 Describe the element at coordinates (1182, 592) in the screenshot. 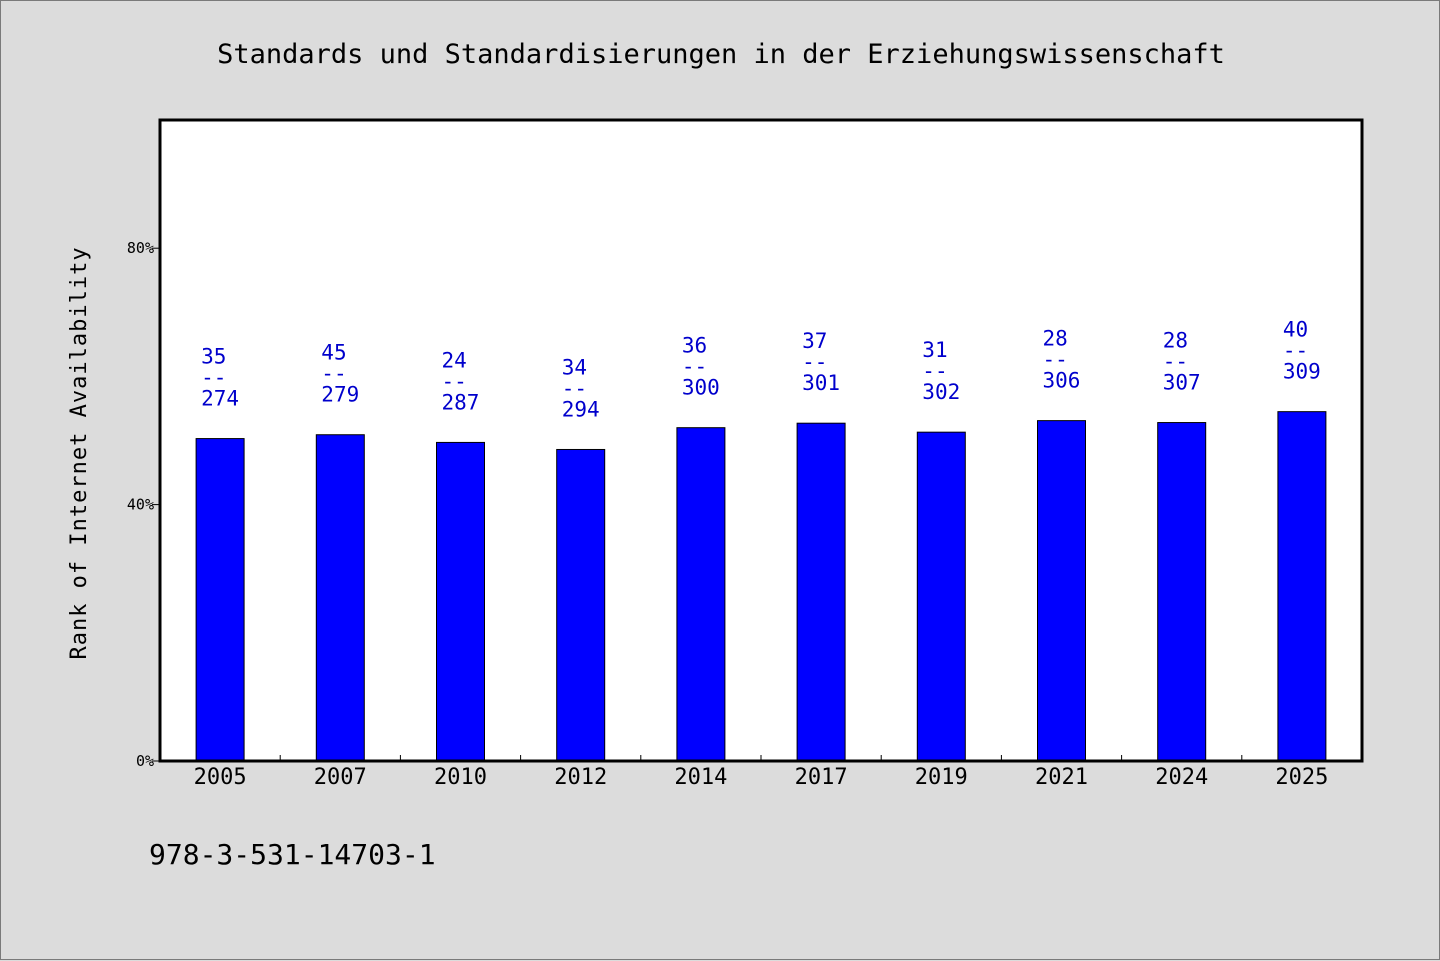

I see `bar-2024` at that location.